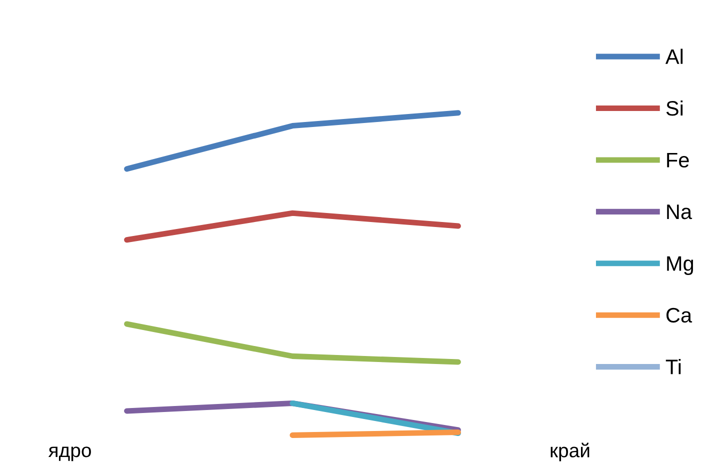  Describe the element at coordinates (680, 266) in the screenshot. I see `legend-label: Mg` at that location.